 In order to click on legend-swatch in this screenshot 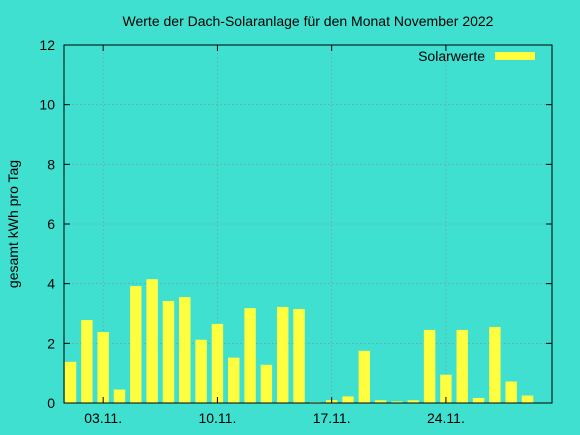, I will do `click(515, 56)`.